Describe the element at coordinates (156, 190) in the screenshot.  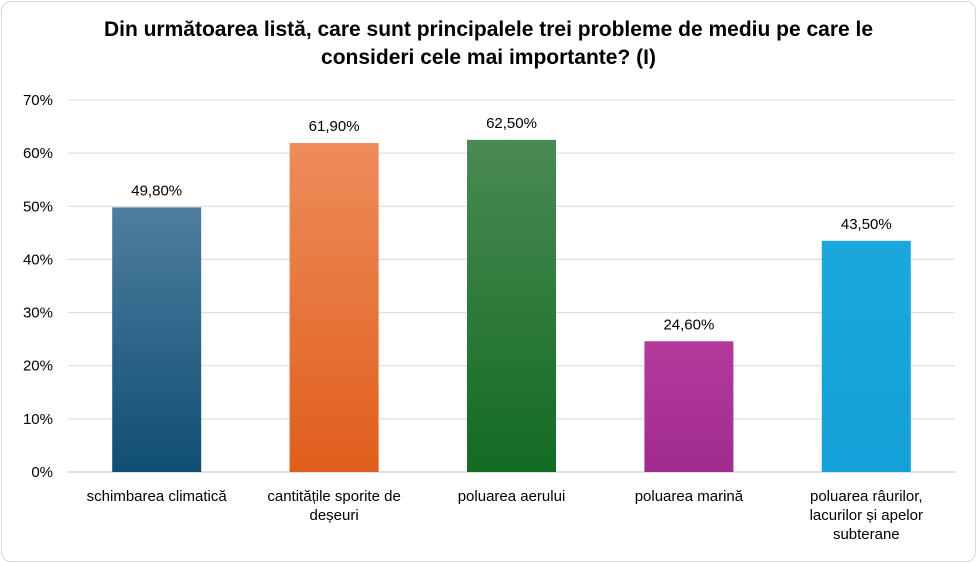
I see `data-label: 49,80%` at that location.